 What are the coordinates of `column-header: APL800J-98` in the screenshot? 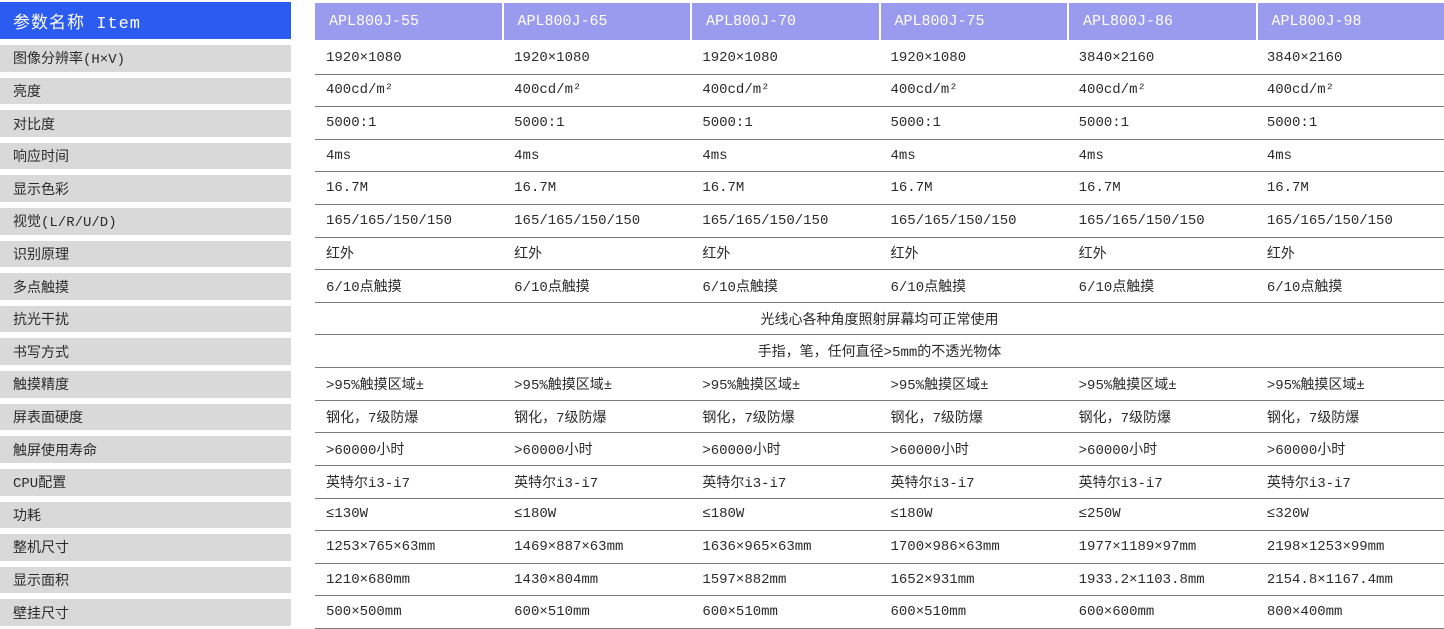 It's located at (1350, 21).